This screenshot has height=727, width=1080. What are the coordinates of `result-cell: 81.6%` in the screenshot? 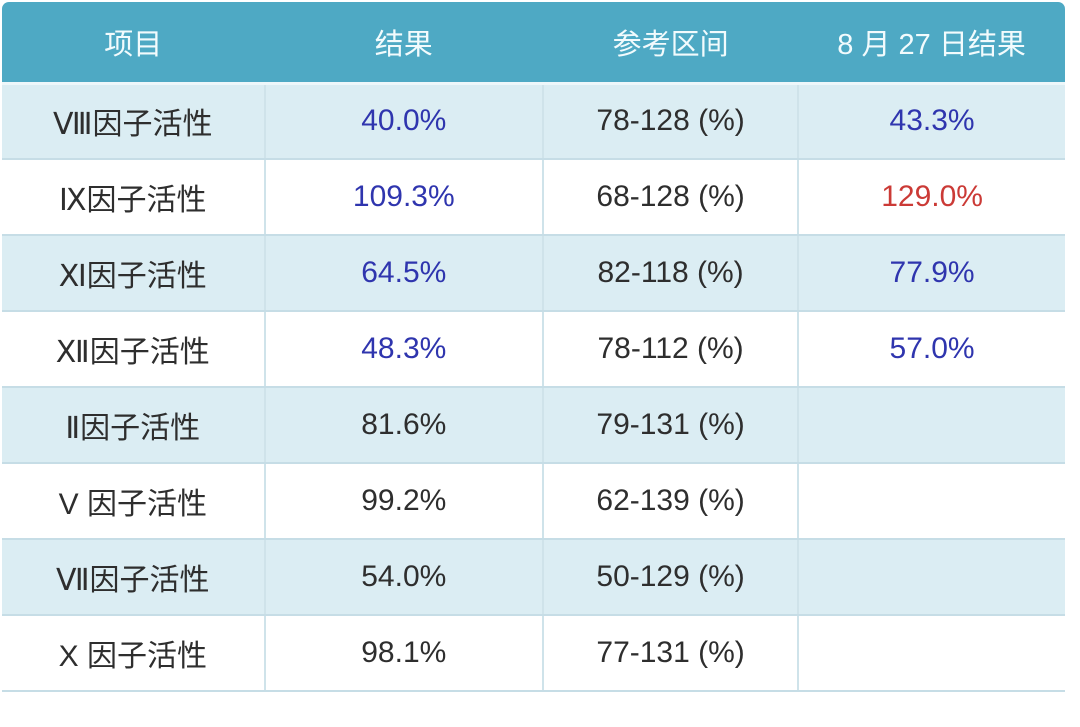 It's located at (403, 425).